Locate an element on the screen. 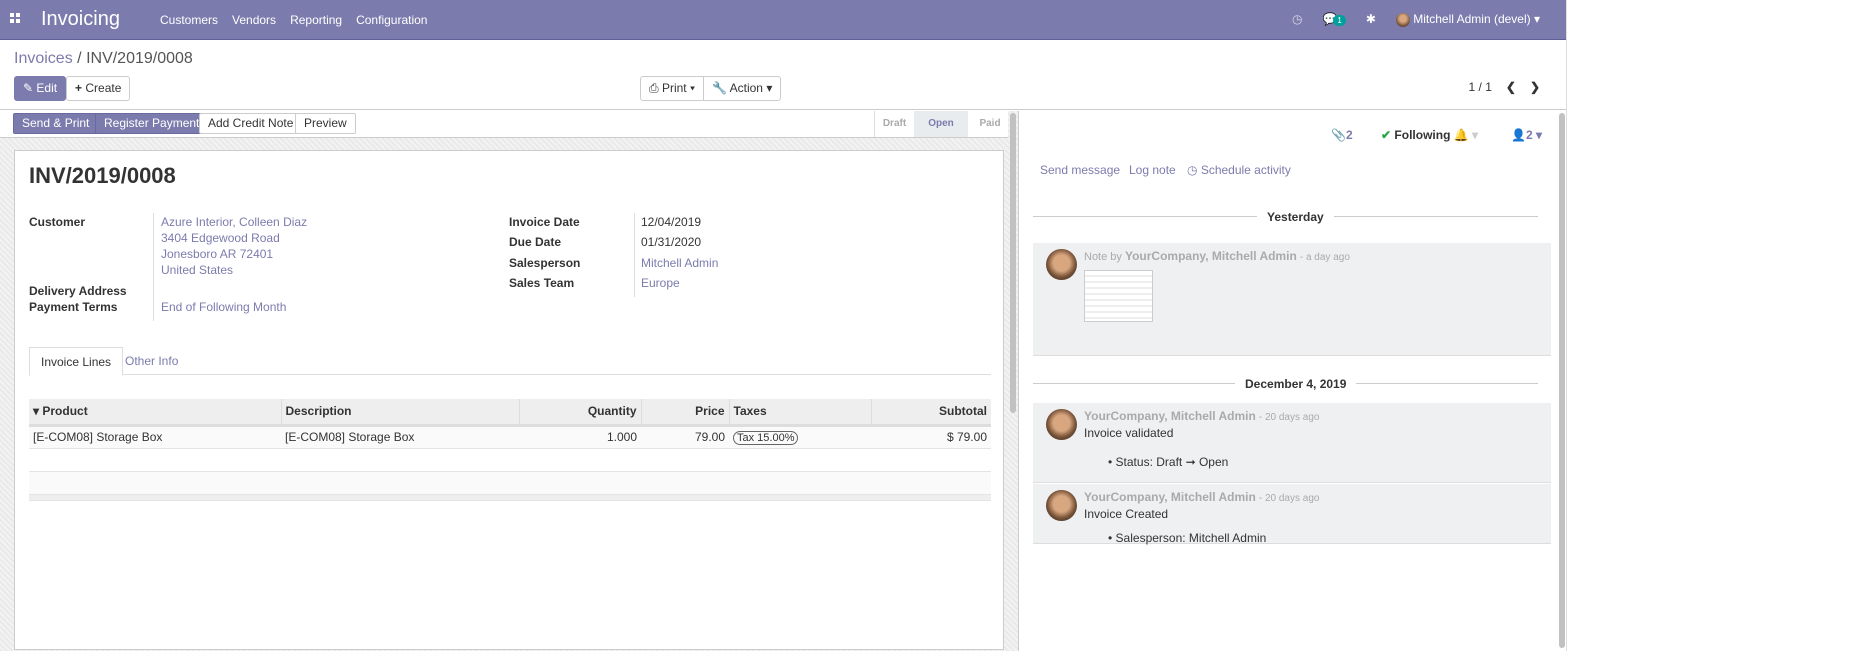 This screenshot has height=651, width=1875. message-body: Invoice validated is located at coordinates (1129, 433).